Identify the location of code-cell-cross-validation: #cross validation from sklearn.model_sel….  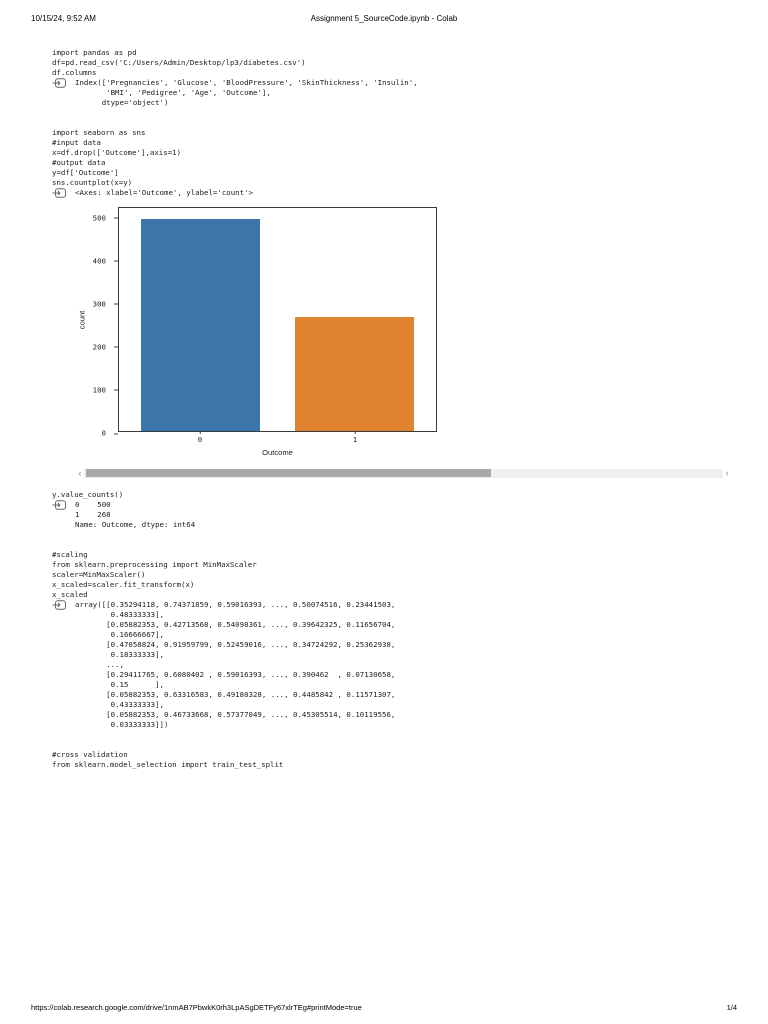
(168, 759).